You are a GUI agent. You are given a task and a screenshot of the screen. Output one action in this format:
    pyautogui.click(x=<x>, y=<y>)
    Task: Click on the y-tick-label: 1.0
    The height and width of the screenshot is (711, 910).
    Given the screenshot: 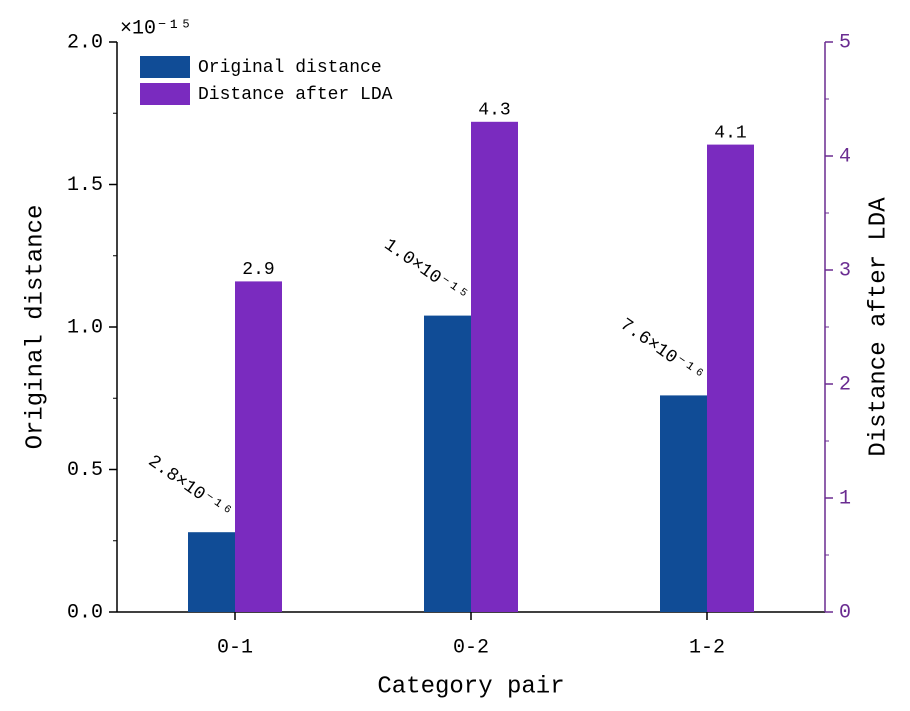 What is the action you would take?
    pyautogui.click(x=85, y=327)
    